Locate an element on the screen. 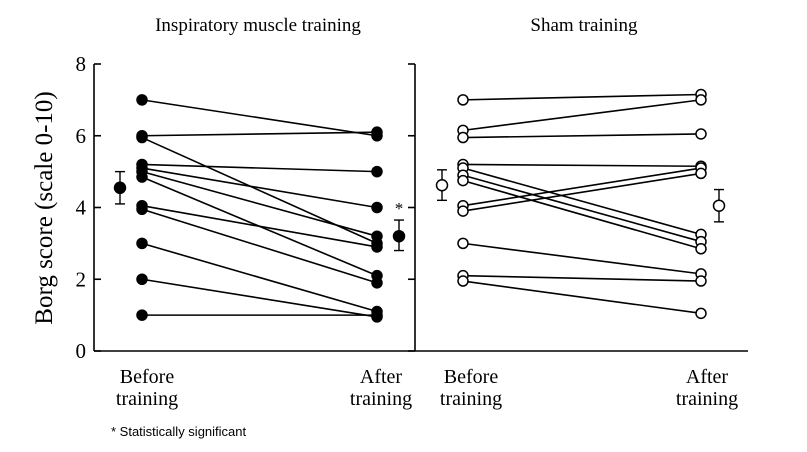  y-axis-label: Borg score (scale 0-10) is located at coordinates (44, 207).